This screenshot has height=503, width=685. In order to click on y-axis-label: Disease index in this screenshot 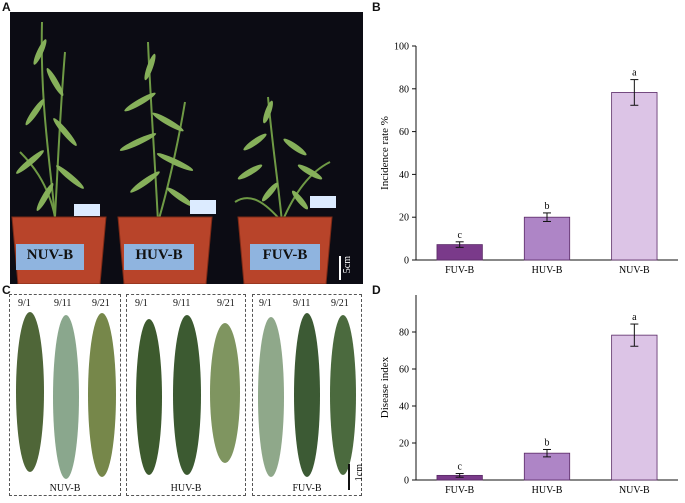, I will do `click(385, 387)`.